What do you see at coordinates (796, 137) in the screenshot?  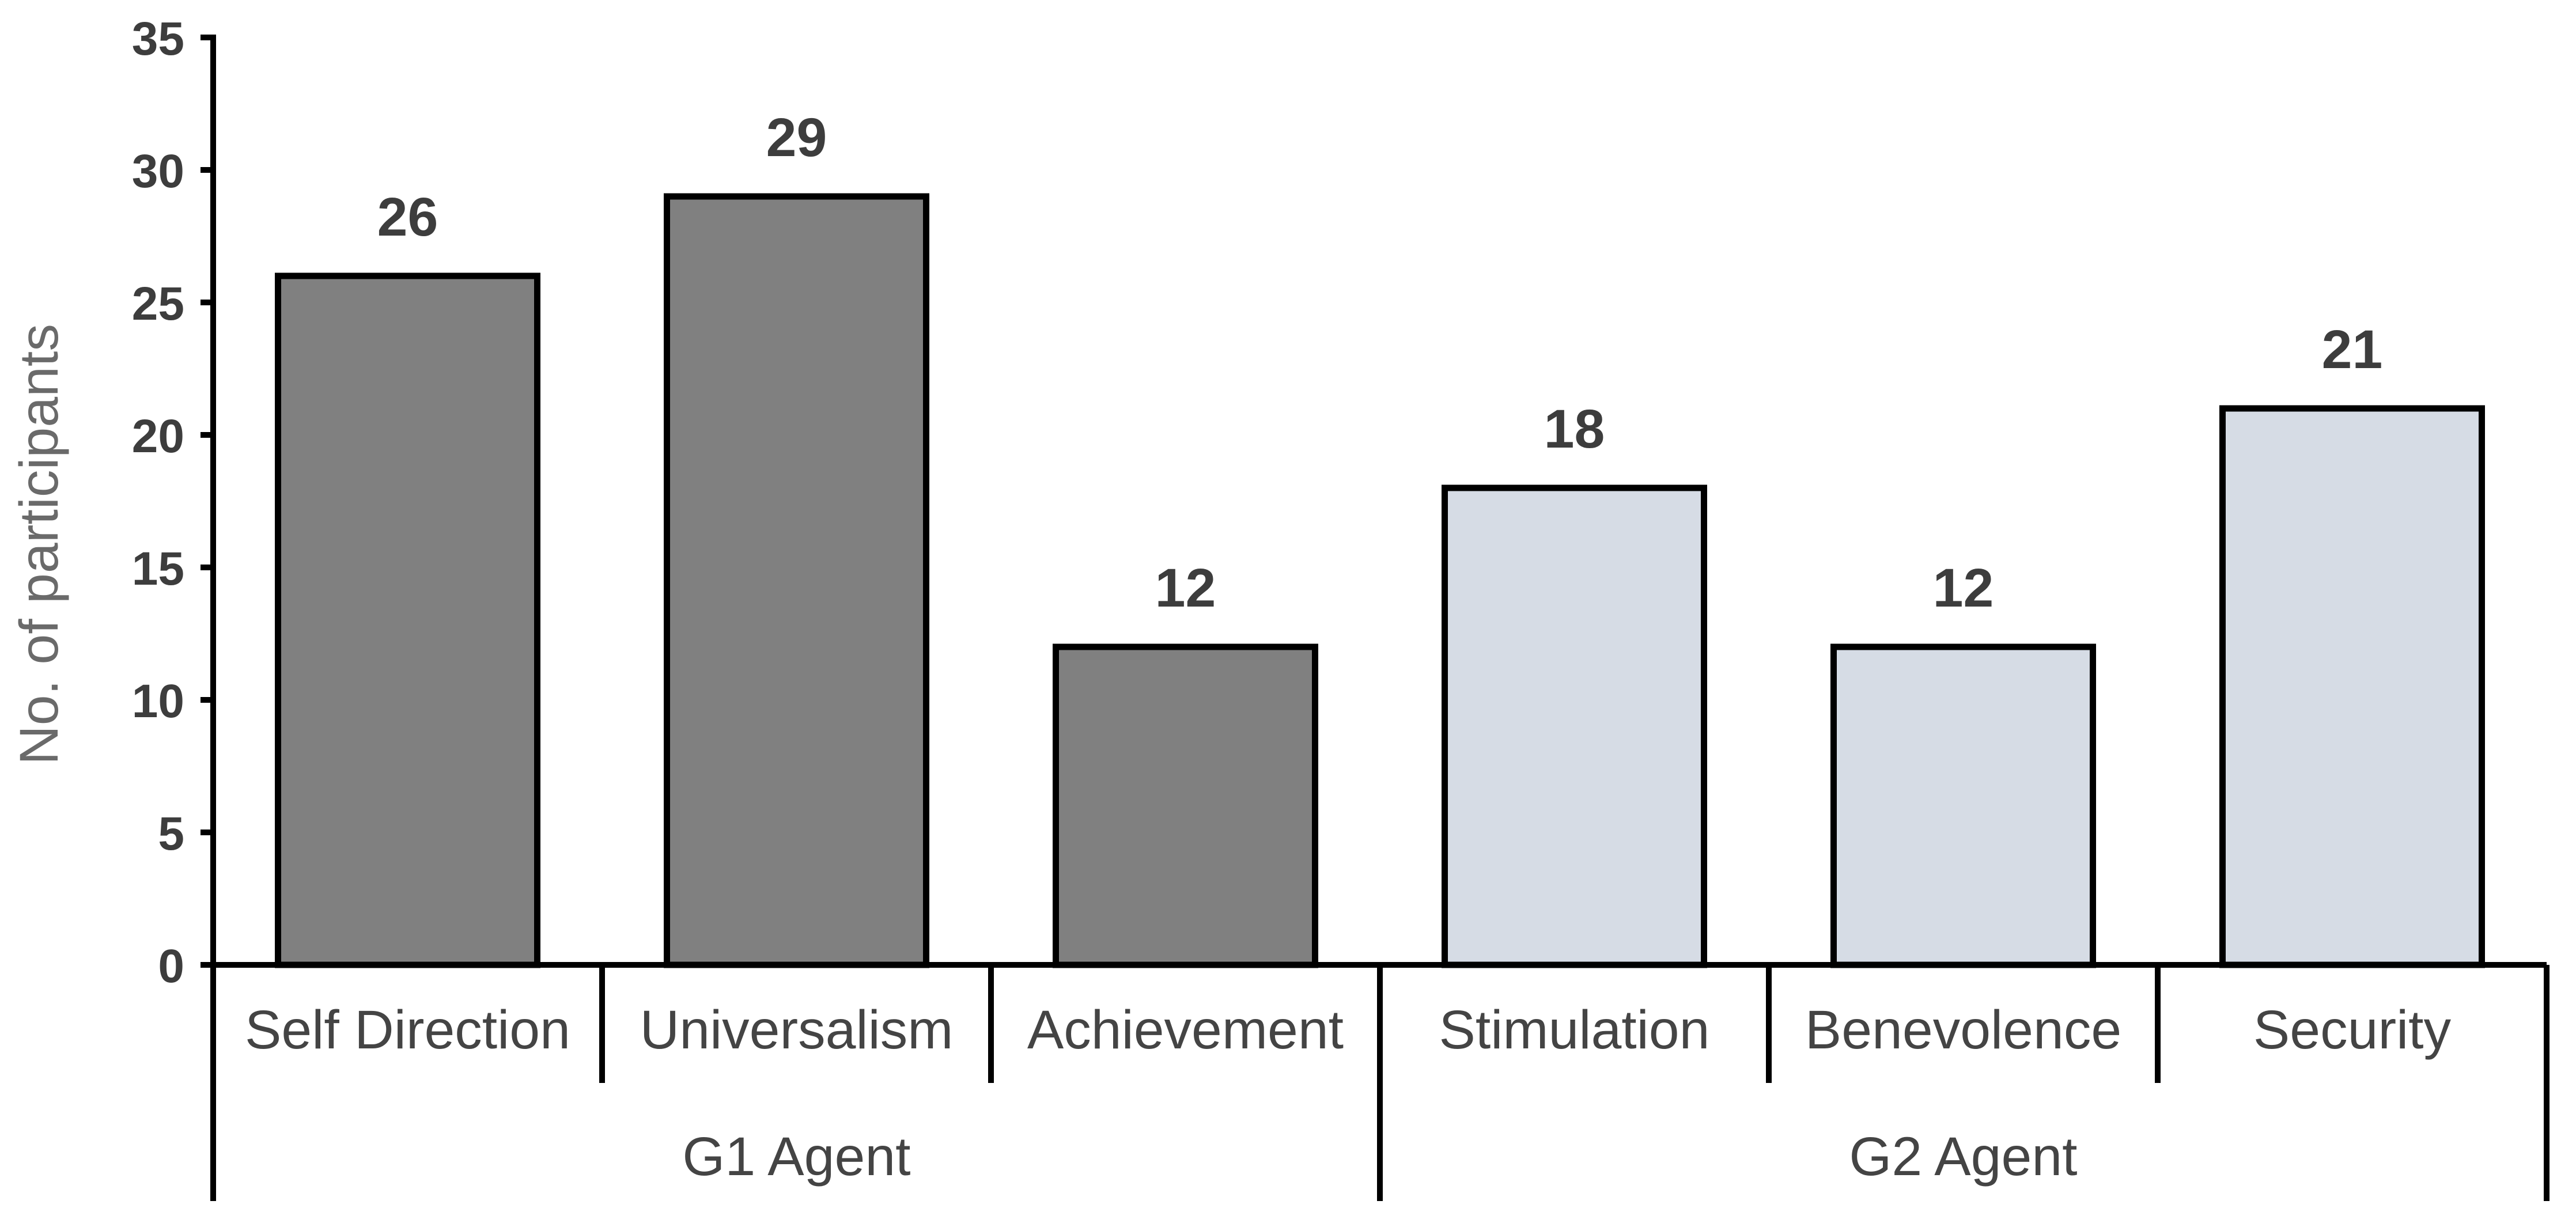 I see `data-label: 29` at bounding box center [796, 137].